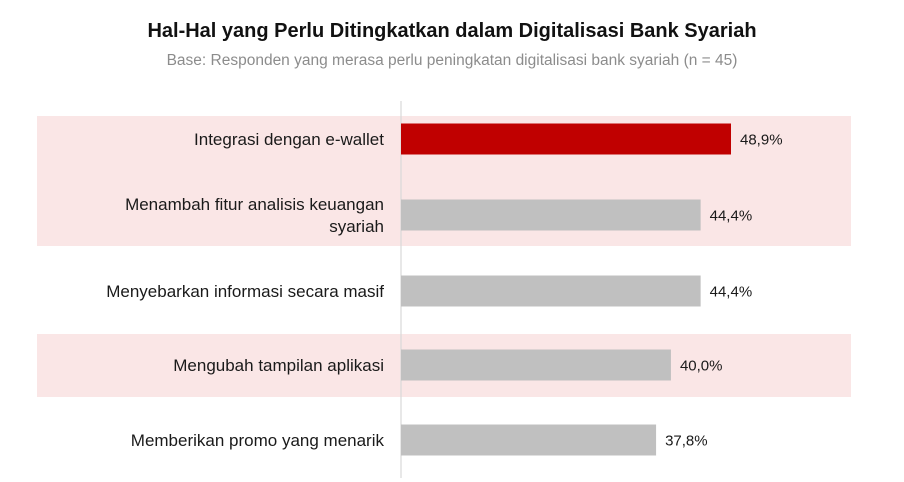 Image resolution: width=904 pixels, height=482 pixels. I want to click on category-label: Menambah fitur analisis keuangan syariah, so click(254, 215).